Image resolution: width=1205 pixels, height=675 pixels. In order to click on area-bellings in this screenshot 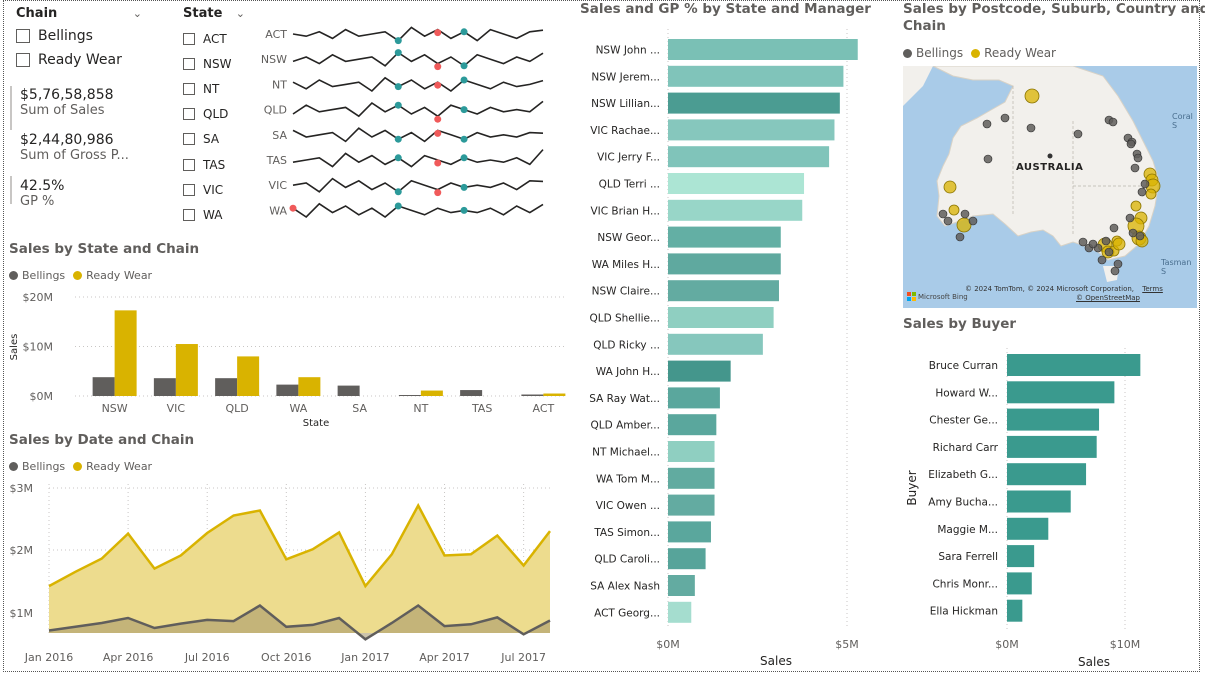, I will do `click(299, 622)`.